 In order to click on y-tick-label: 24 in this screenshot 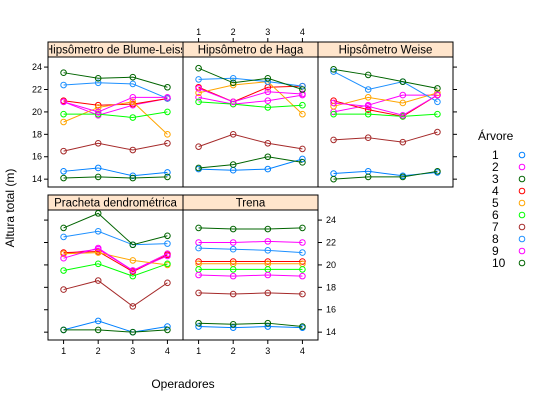, I will do `click(37, 67)`.